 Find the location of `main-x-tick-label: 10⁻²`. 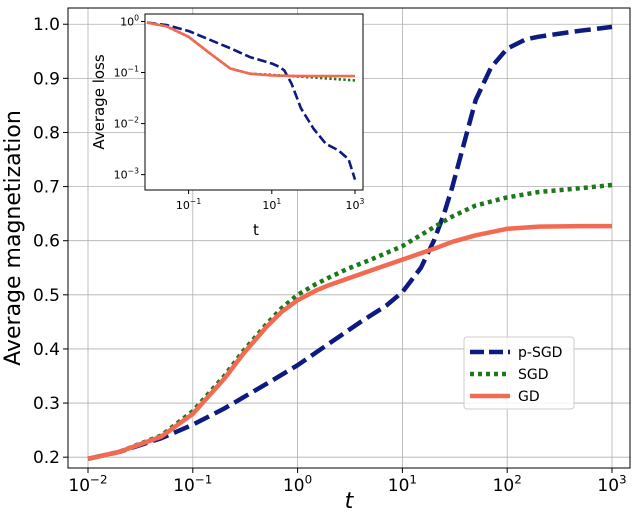

main-x-tick-label: 10⁻² is located at coordinates (87, 484).